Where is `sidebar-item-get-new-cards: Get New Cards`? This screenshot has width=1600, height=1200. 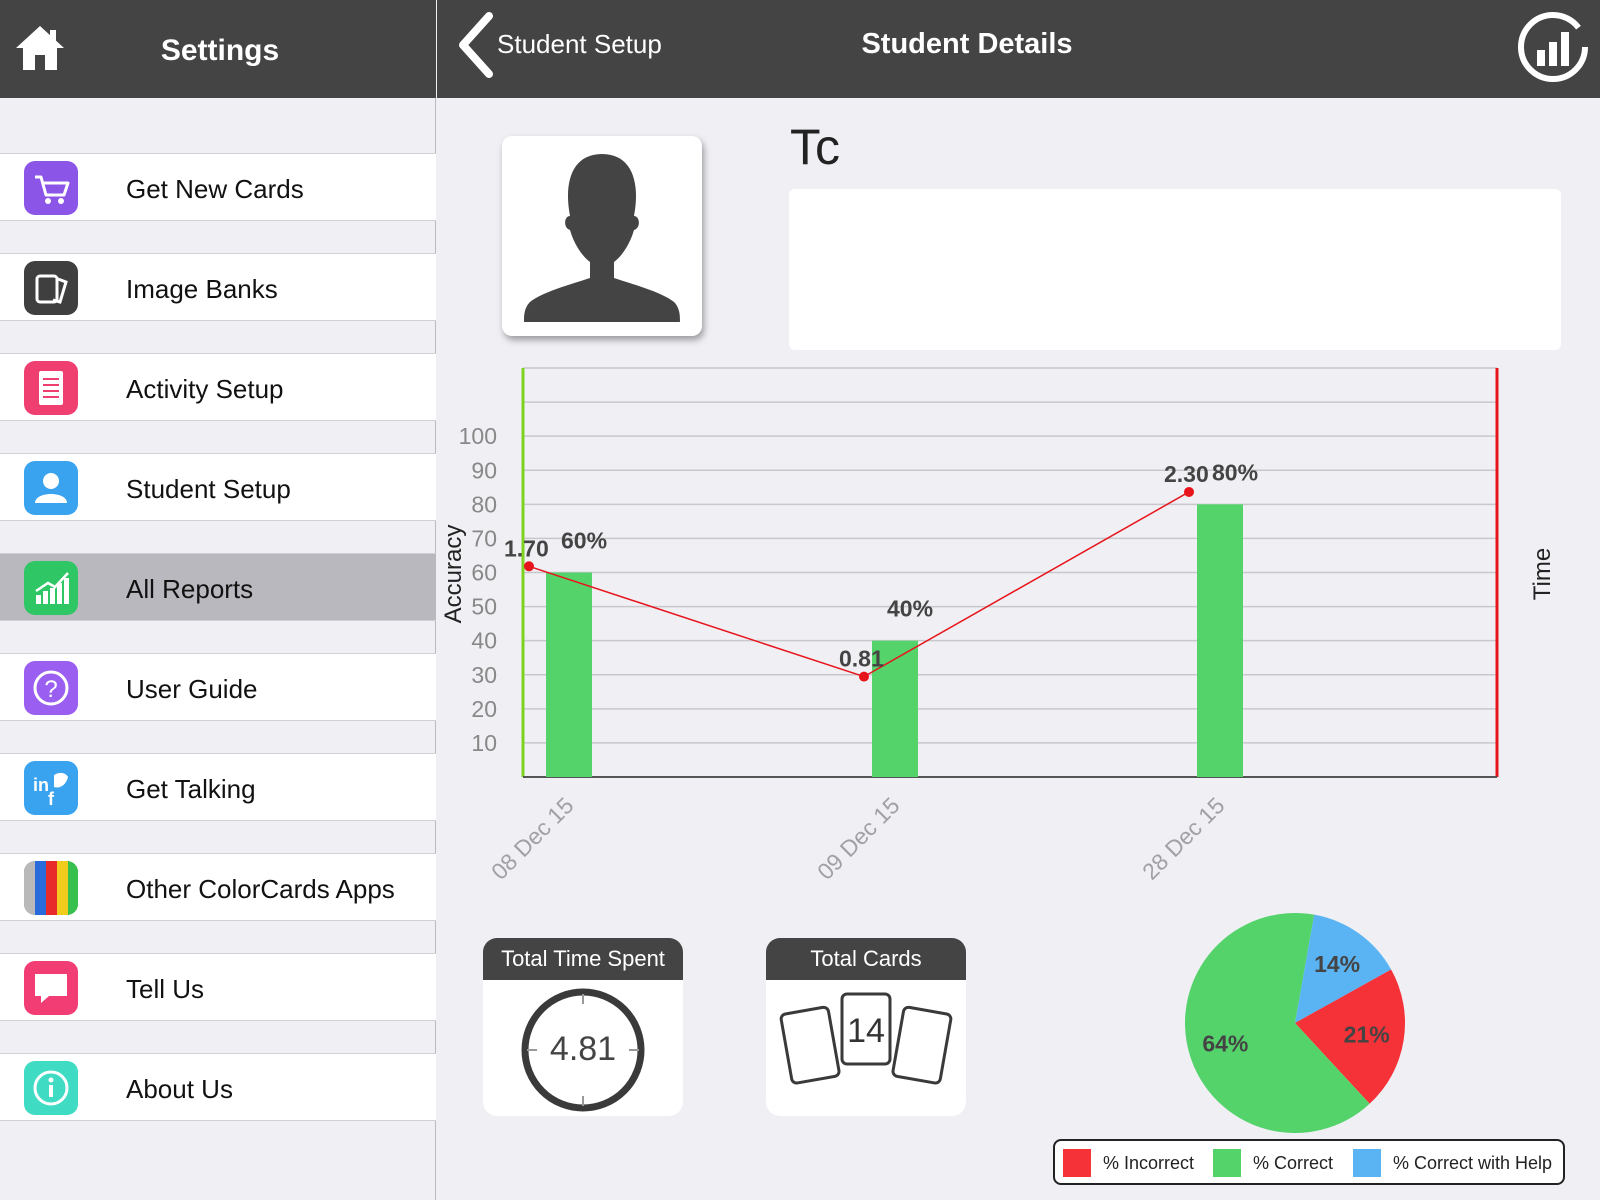 sidebar-item-get-new-cards: Get New Cards is located at coordinates (218, 187).